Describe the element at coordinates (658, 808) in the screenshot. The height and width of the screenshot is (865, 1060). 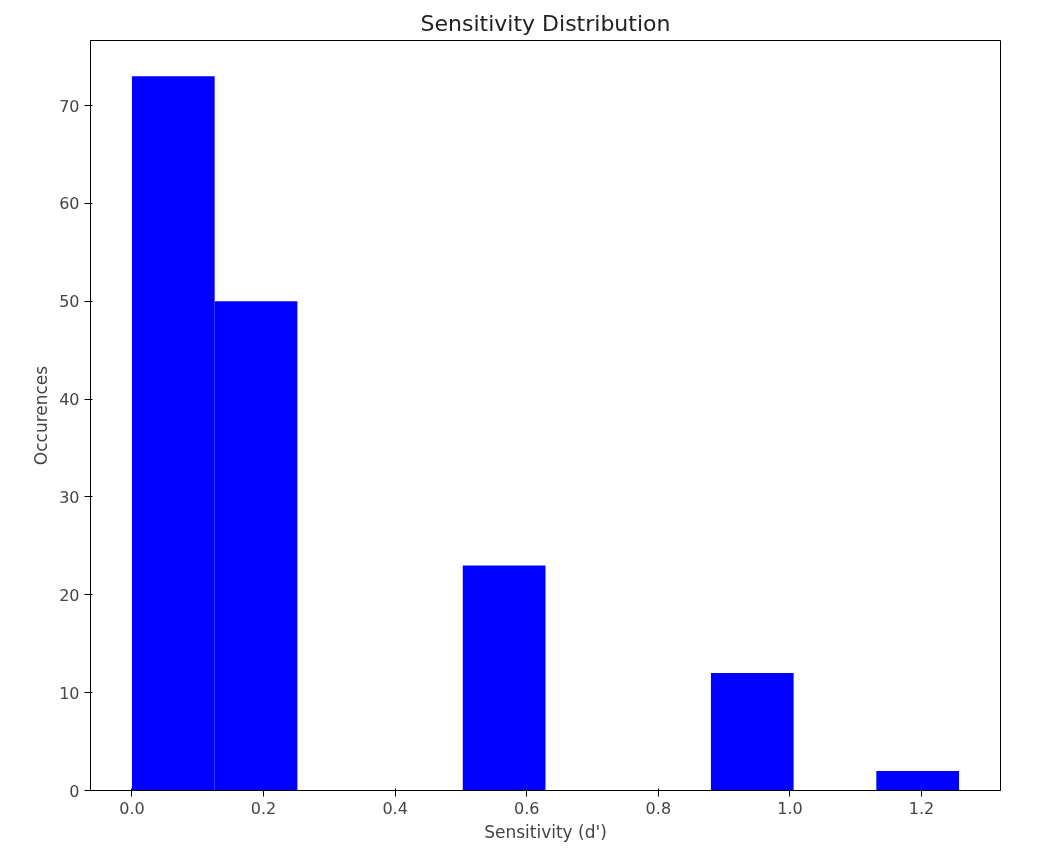
I see `x-tick-label: 0.8` at that location.